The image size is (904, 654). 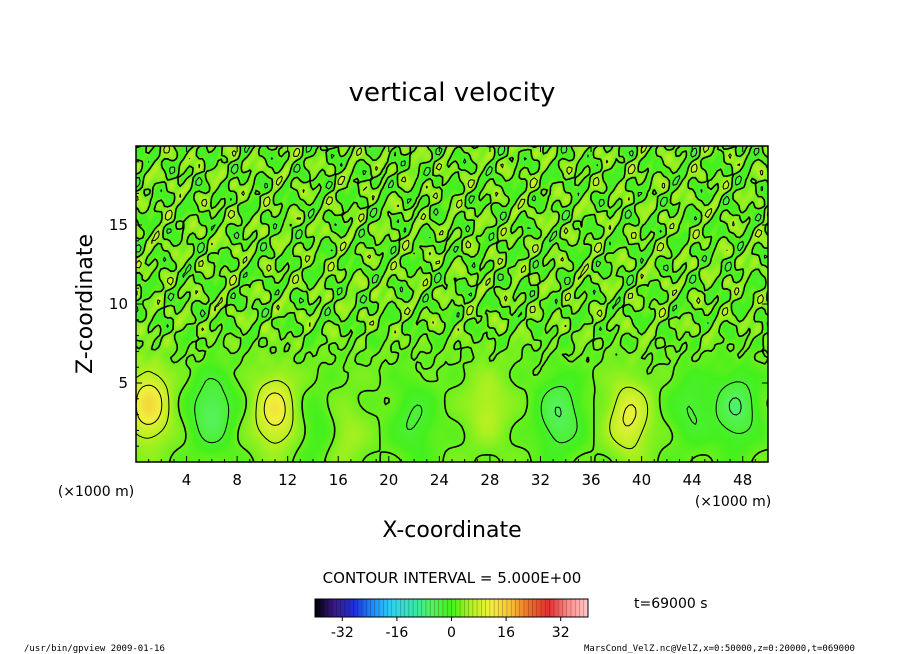 What do you see at coordinates (590, 480) in the screenshot?
I see `x-tick-label: 36` at bounding box center [590, 480].